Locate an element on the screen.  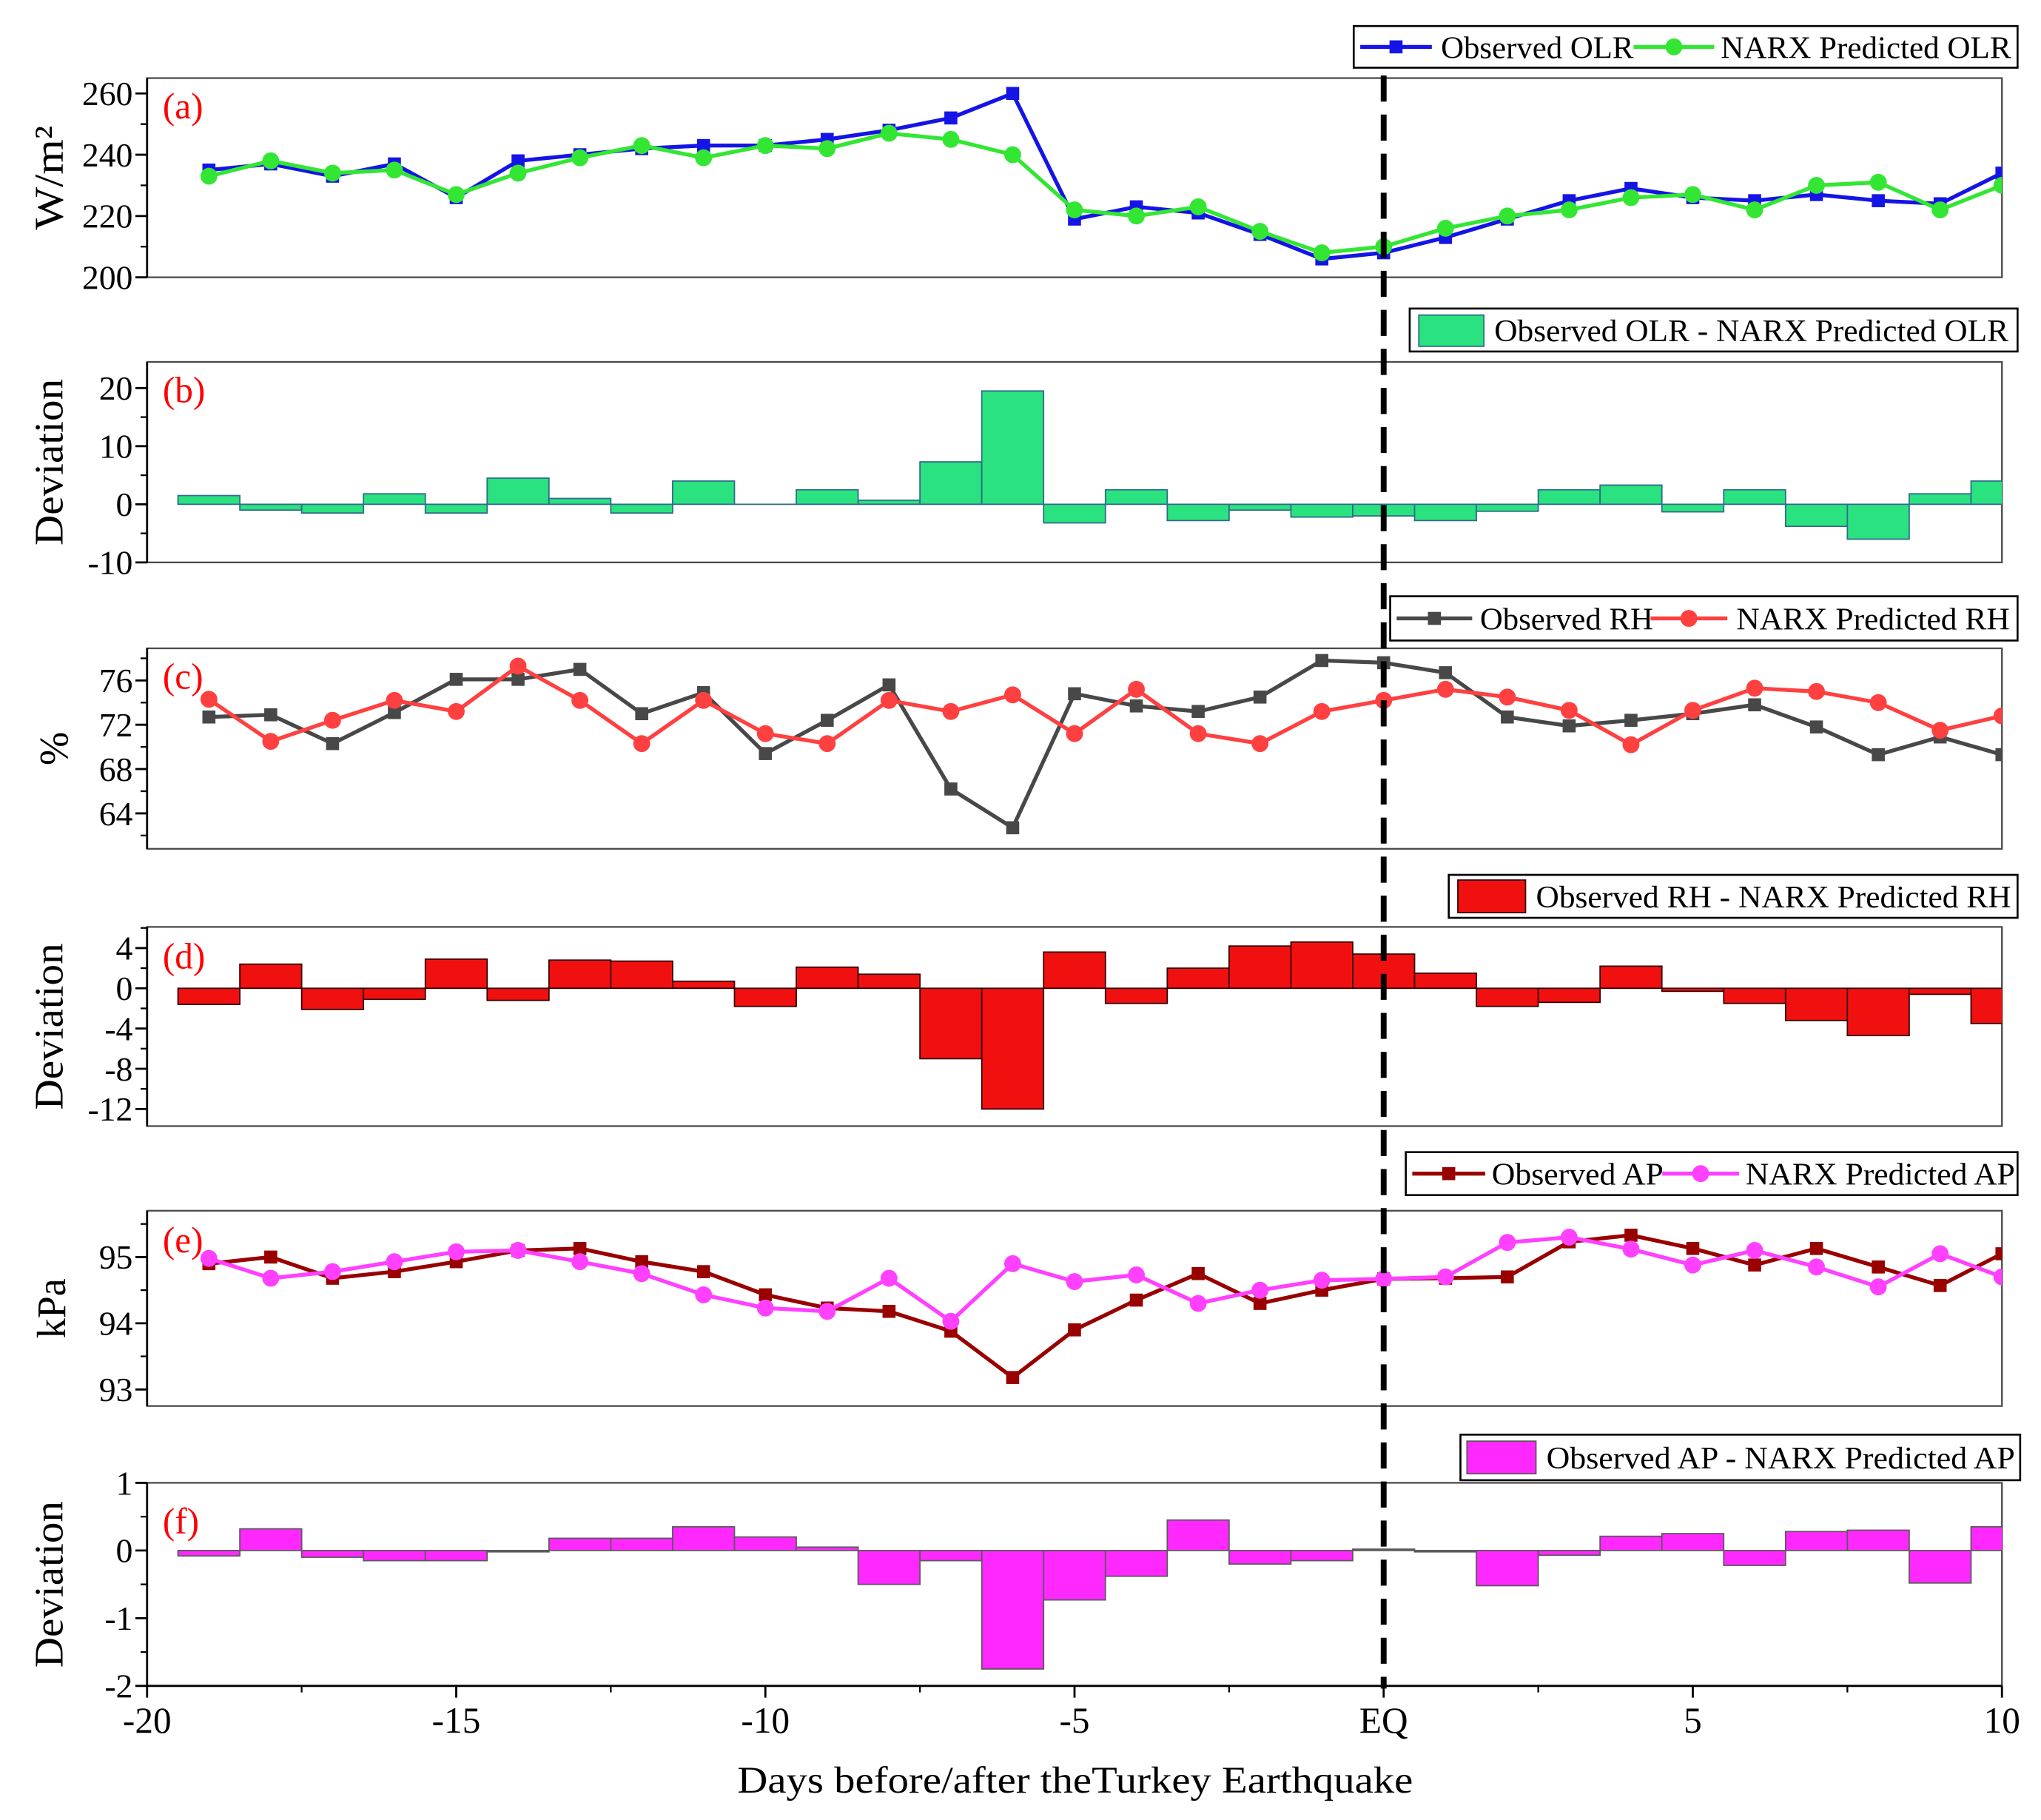
panel-d-marks is located at coordinates (1090, 1025).